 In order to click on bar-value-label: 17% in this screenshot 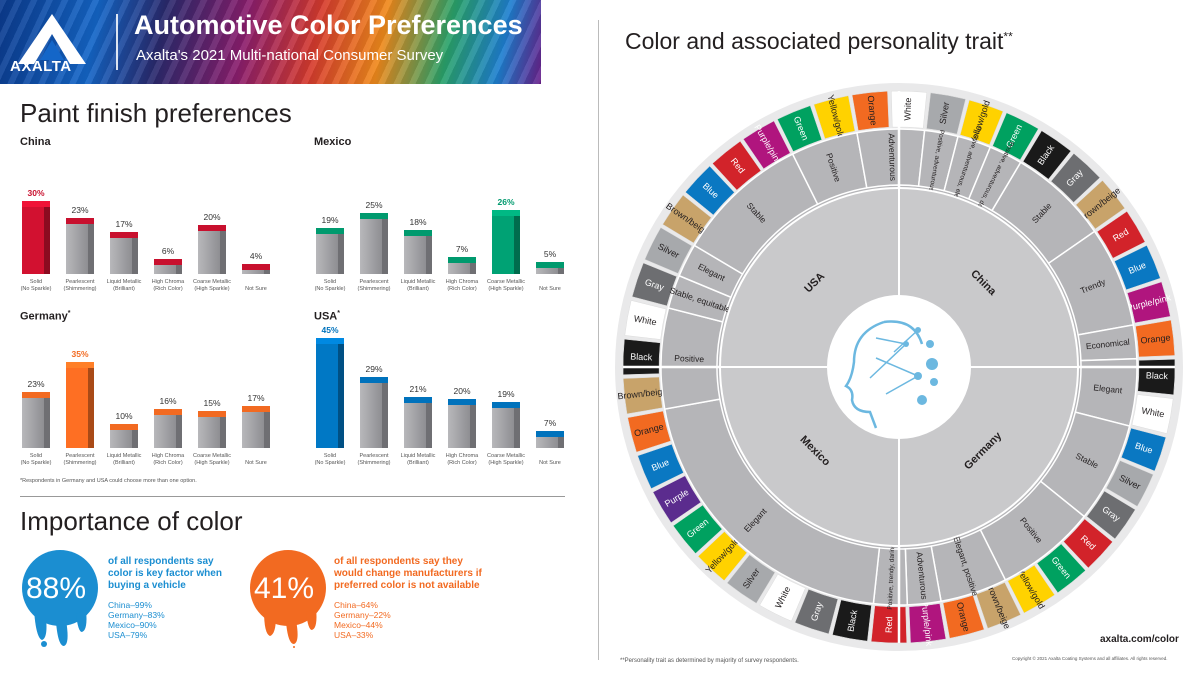, I will do `click(124, 224)`.